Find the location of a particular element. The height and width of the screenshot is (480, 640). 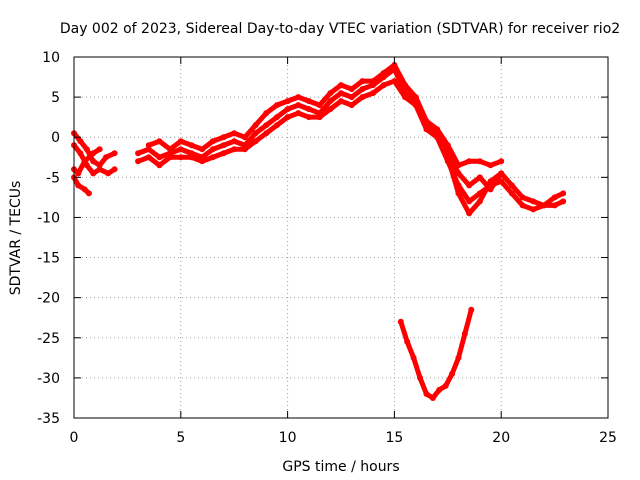

x-tick-label: 15 is located at coordinates (394, 438).